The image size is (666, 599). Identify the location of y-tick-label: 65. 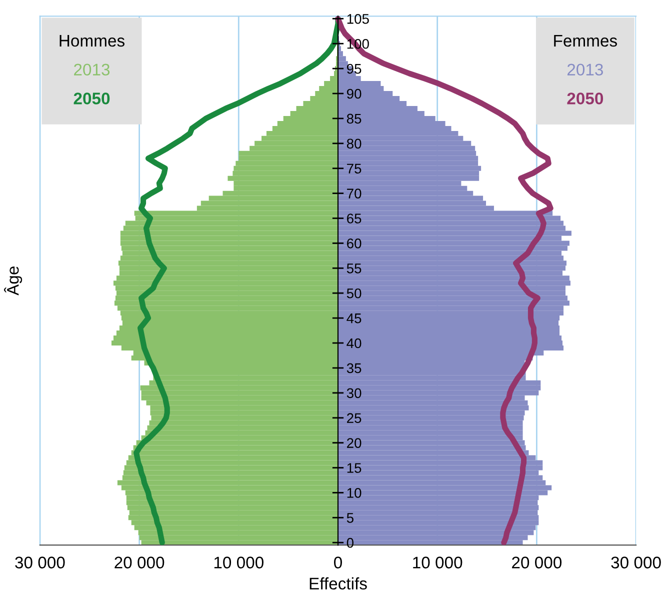
(354, 219).